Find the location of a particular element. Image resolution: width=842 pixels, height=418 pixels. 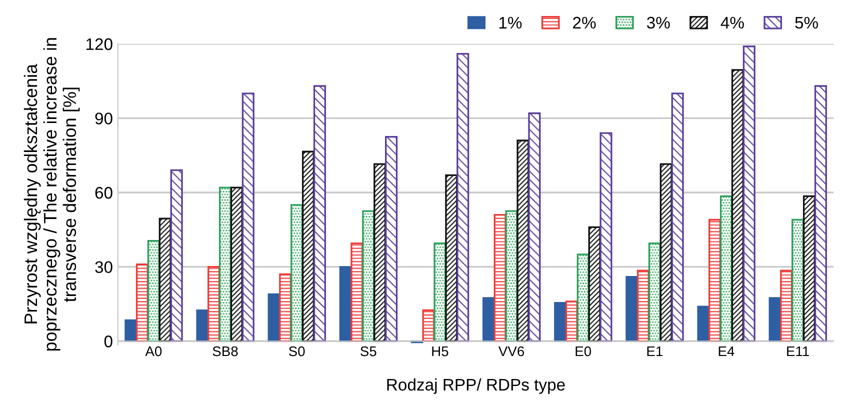

legend-label: 2% is located at coordinates (584, 22).